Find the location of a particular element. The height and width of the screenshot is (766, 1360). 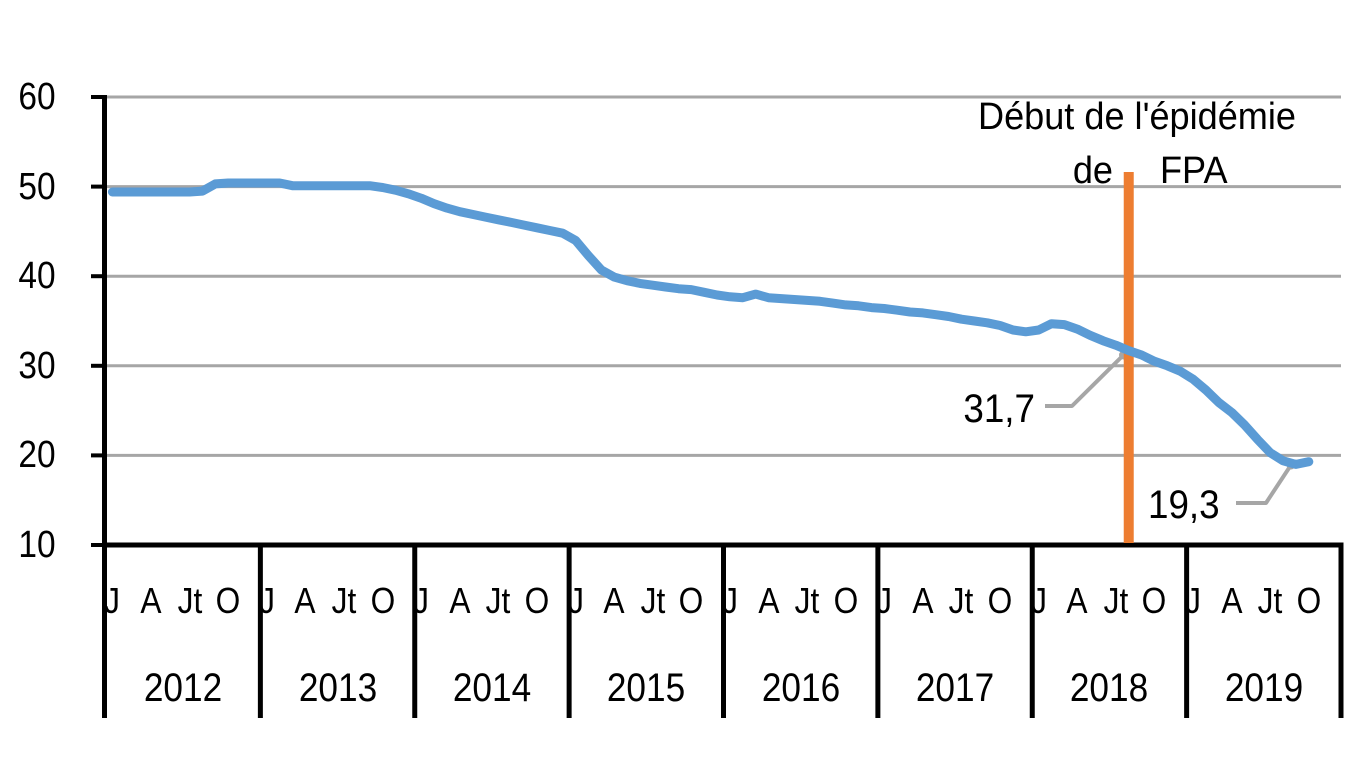

epidemic-annotation-line2-left: de is located at coordinates (1092, 171).